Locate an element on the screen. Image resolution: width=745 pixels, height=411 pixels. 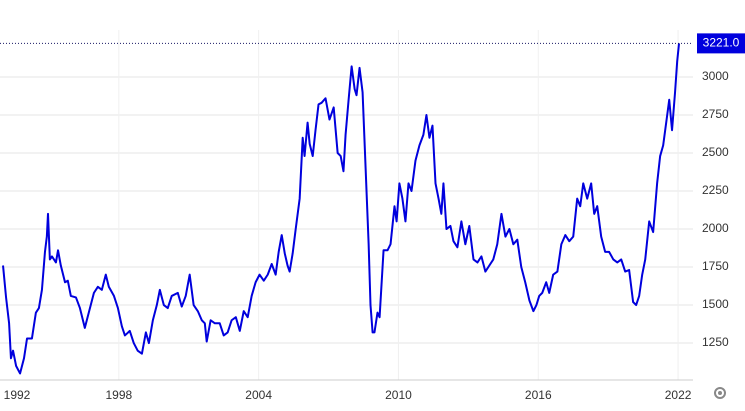
last-value-label: 3221.0 is located at coordinates (721, 43).